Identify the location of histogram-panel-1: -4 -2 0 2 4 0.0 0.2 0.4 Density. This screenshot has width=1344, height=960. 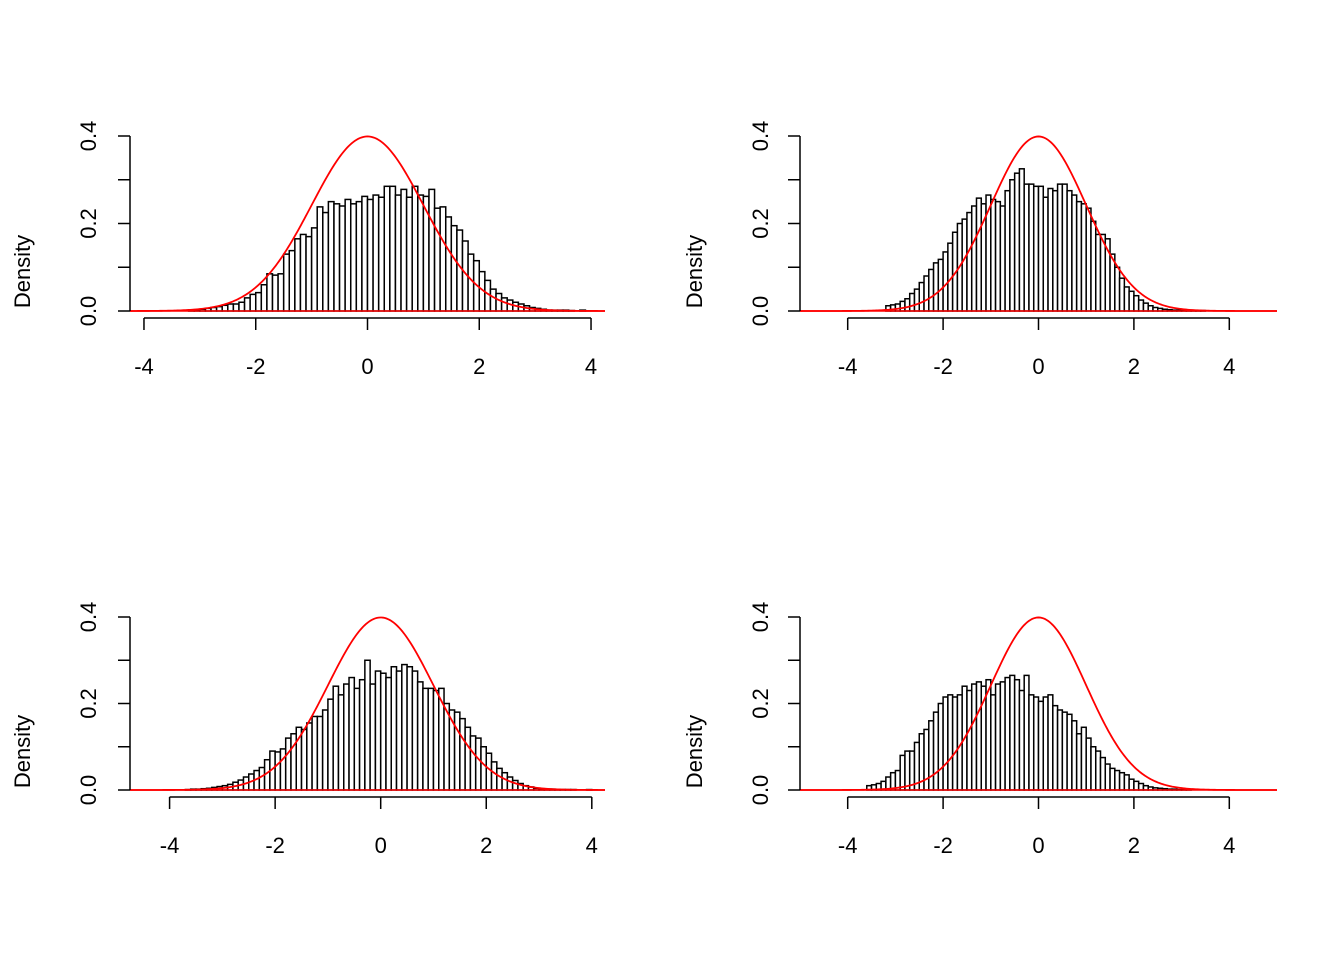
(307, 250).